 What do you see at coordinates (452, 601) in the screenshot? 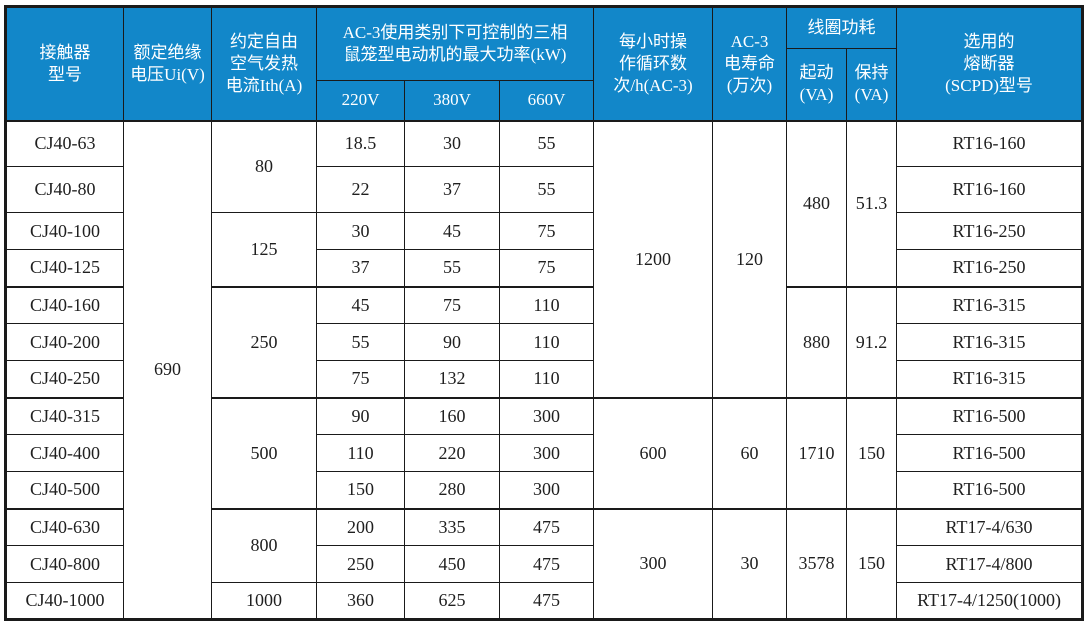
I see `power-380-cell: 625` at bounding box center [452, 601].